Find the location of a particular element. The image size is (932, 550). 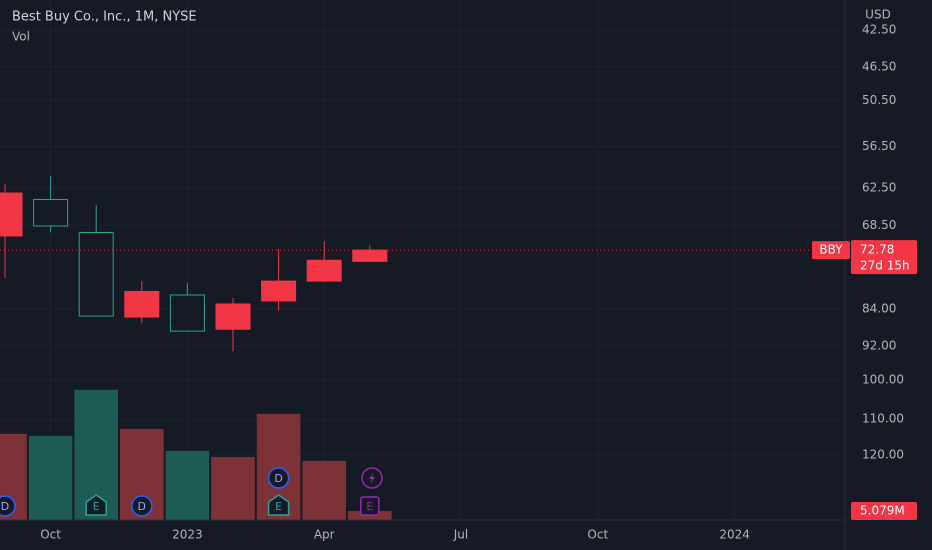

price-box is located at coordinates (884, 257).